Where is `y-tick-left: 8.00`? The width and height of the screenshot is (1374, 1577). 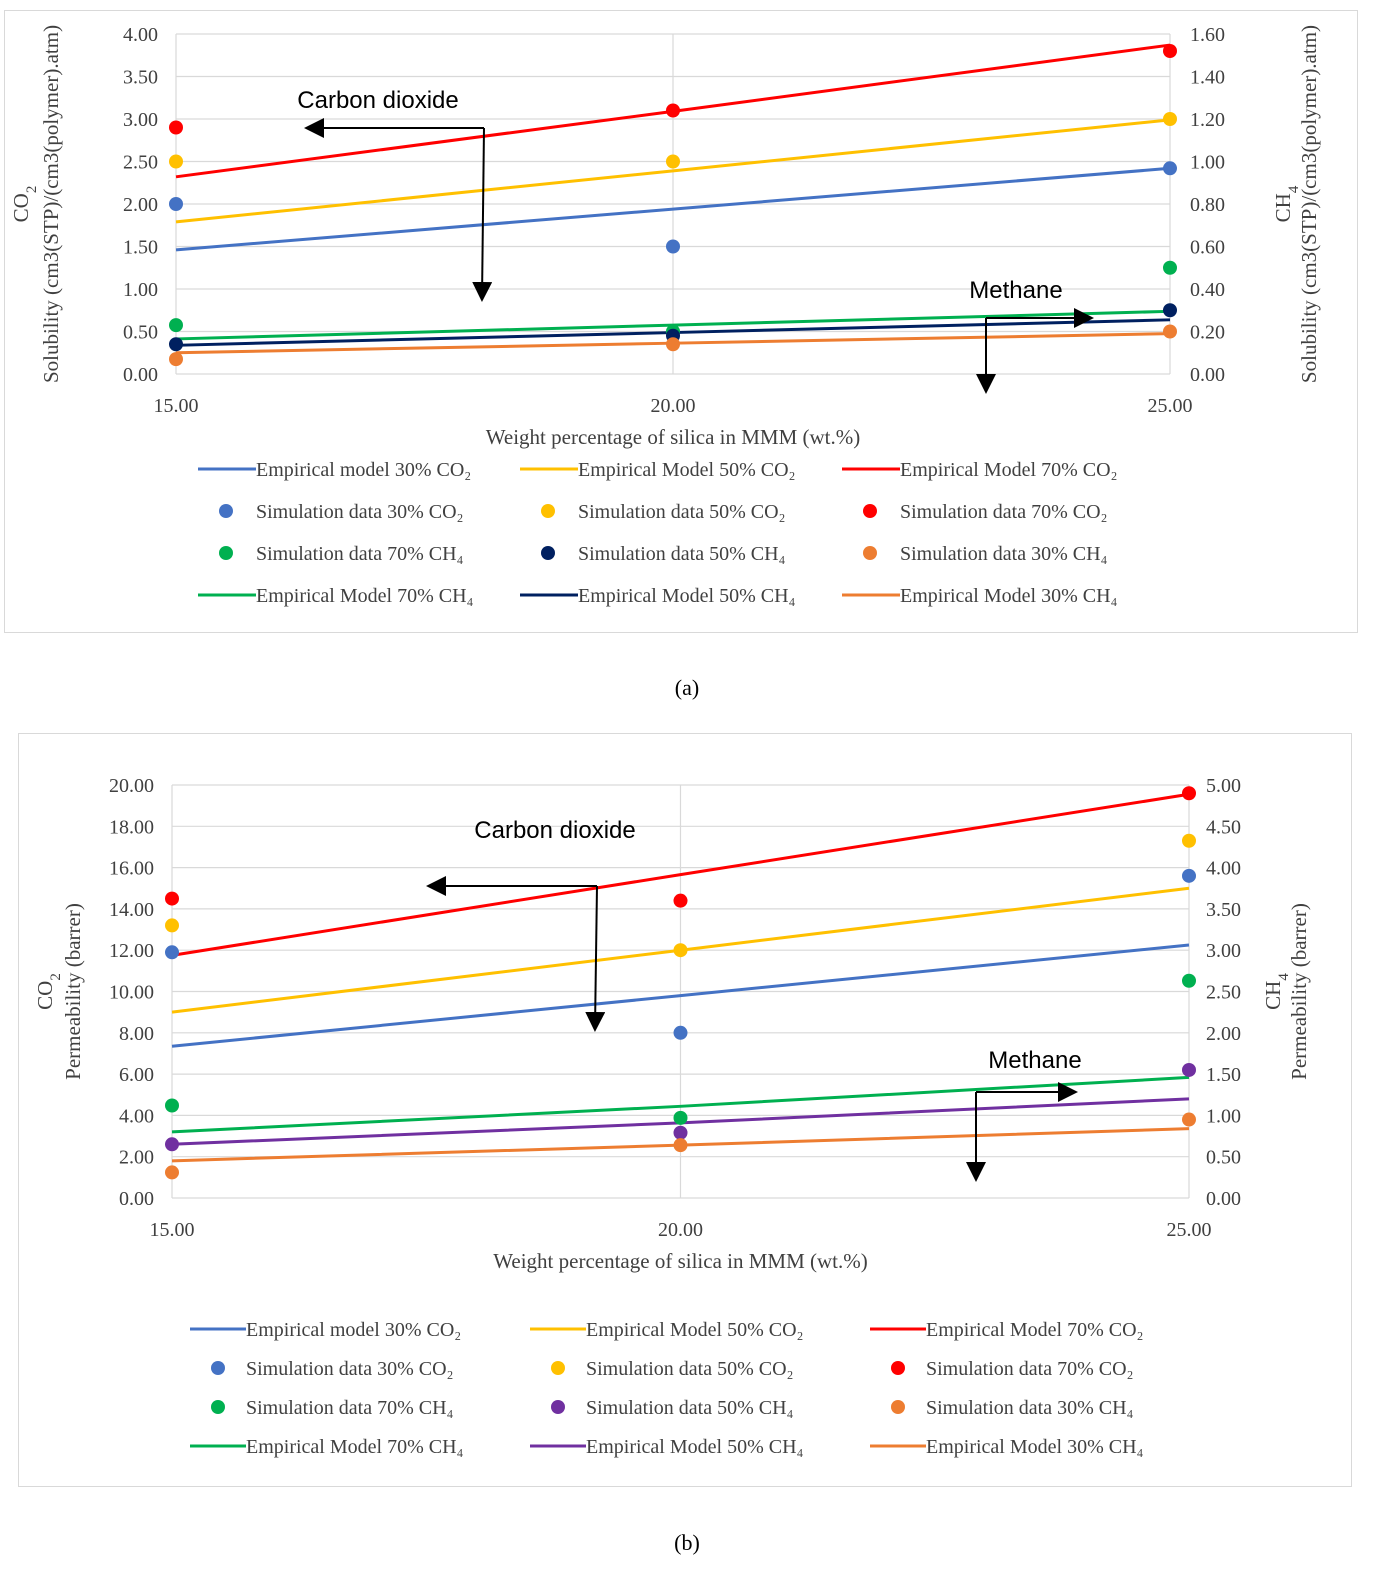 y-tick-left: 8.00 is located at coordinates (136, 1034).